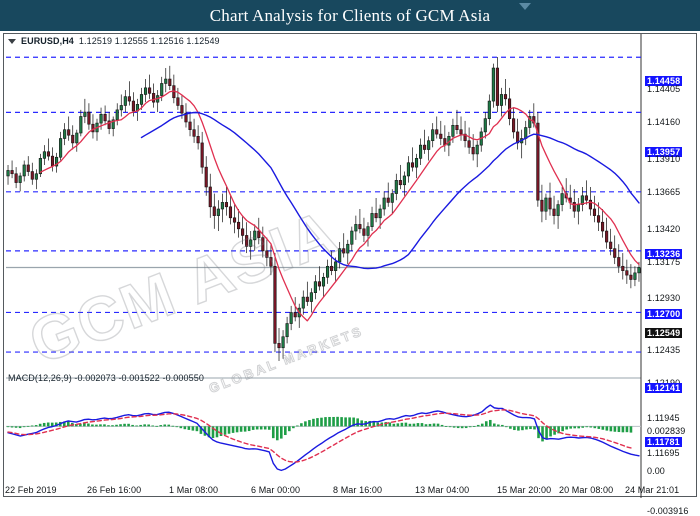 Image resolution: width=700 pixels, height=516 pixels. What do you see at coordinates (663, 453) in the screenshot?
I see `price-tick-label: 1.11695` at bounding box center [663, 453].